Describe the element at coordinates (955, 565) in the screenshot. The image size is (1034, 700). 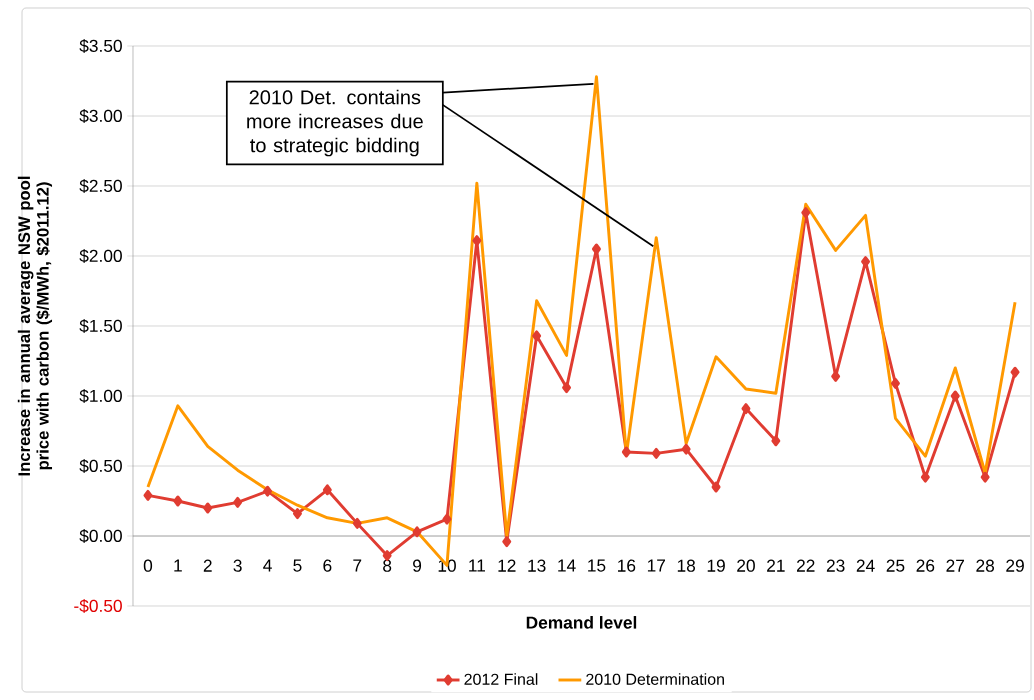
I see `x-tick-label: 27` at that location.